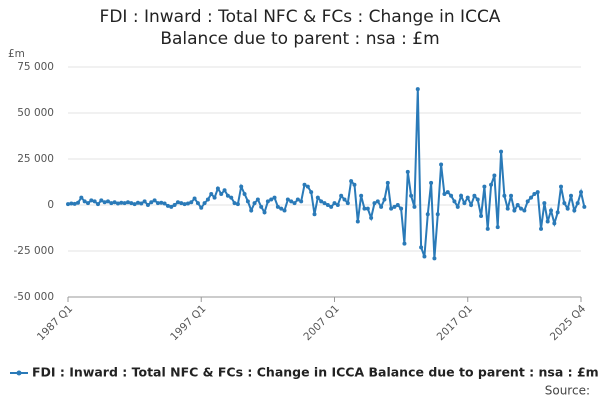  What do you see at coordinates (35, 159) in the screenshot?
I see `y-tick-label: 25 000` at bounding box center [35, 159].